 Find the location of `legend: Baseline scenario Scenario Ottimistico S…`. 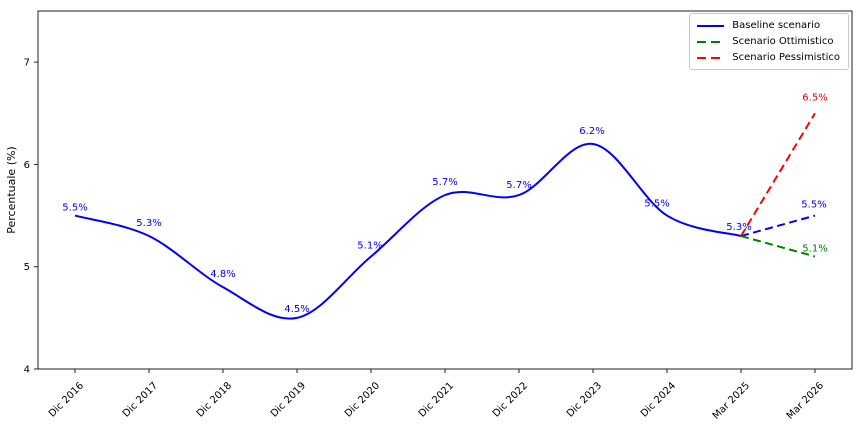

legend: Baseline scenario Scenario Ottimistico S… is located at coordinates (769, 41).